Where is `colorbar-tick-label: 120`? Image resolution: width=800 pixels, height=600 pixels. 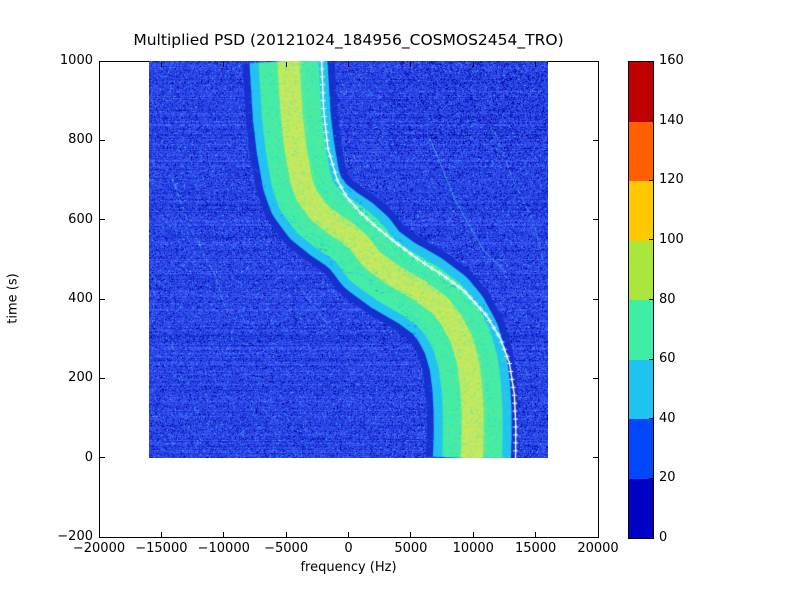
colorbar-tick-label: 120 is located at coordinates (671, 180).